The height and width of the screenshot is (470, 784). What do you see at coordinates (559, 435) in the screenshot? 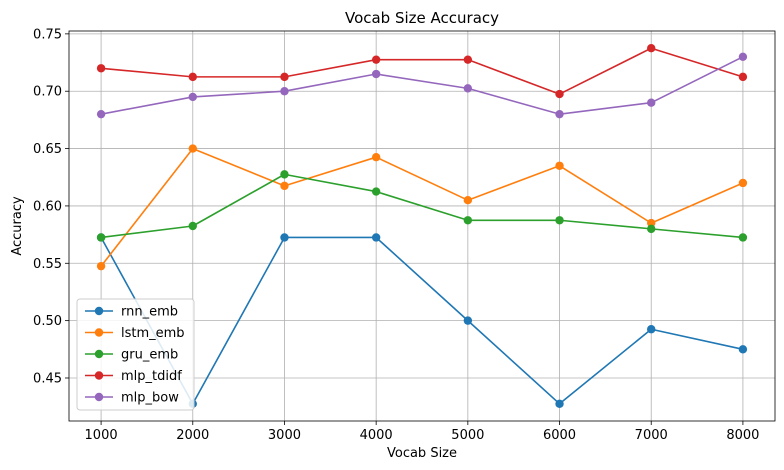
I see `x-tick-label: 6000` at bounding box center [559, 435].